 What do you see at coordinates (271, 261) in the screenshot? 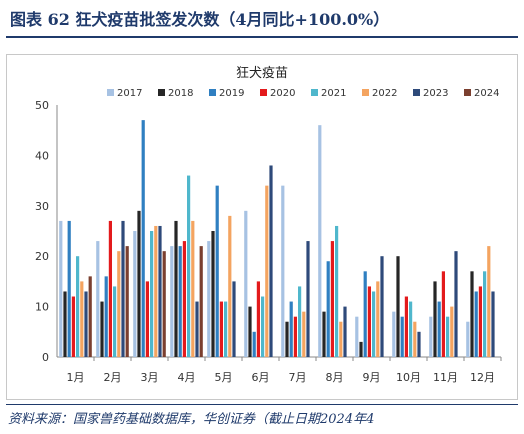
I see `bar-2023-6月` at bounding box center [271, 261].